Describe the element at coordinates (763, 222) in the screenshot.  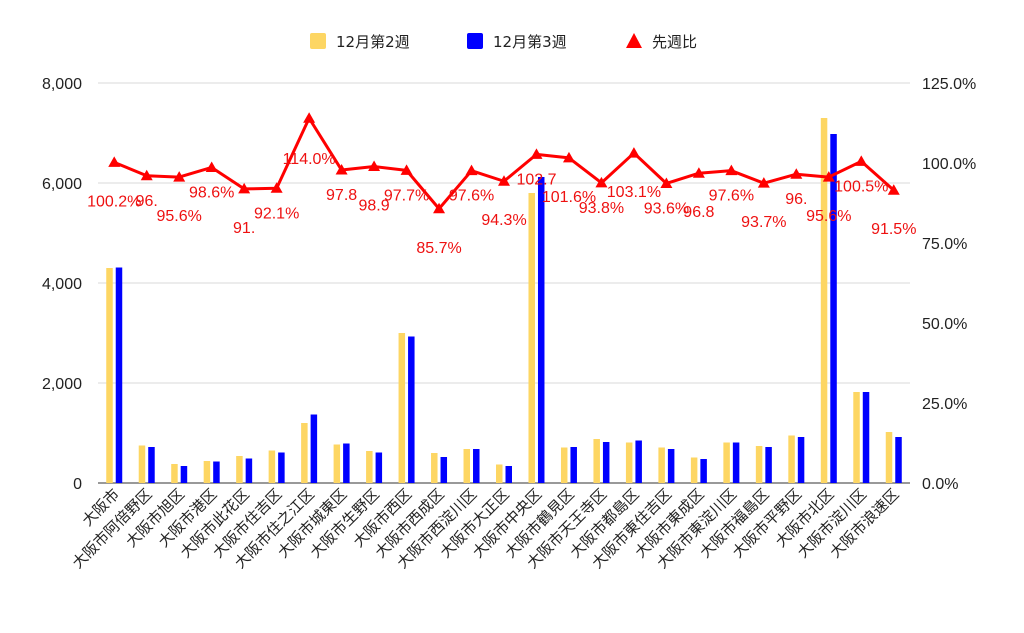
I see `ratio-data-label: 93.7%` at that location.